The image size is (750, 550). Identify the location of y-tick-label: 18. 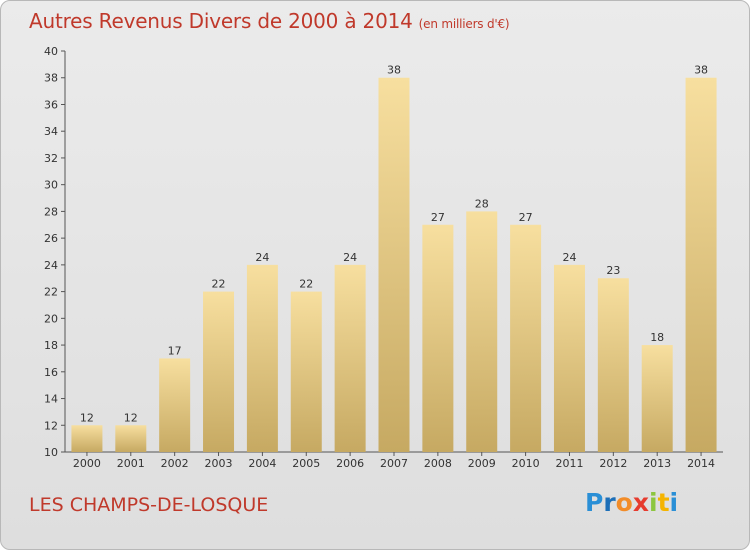
(51, 345).